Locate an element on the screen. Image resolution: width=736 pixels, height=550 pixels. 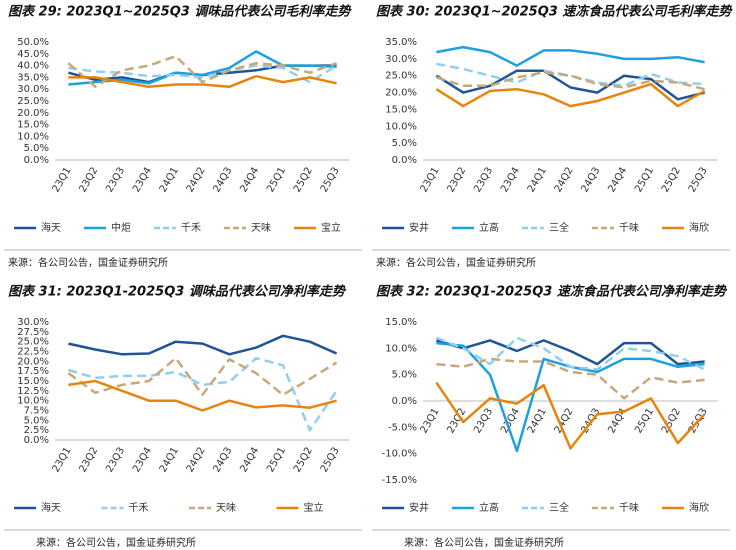
y-tick-label: 40.0% is located at coordinates (33, 66).